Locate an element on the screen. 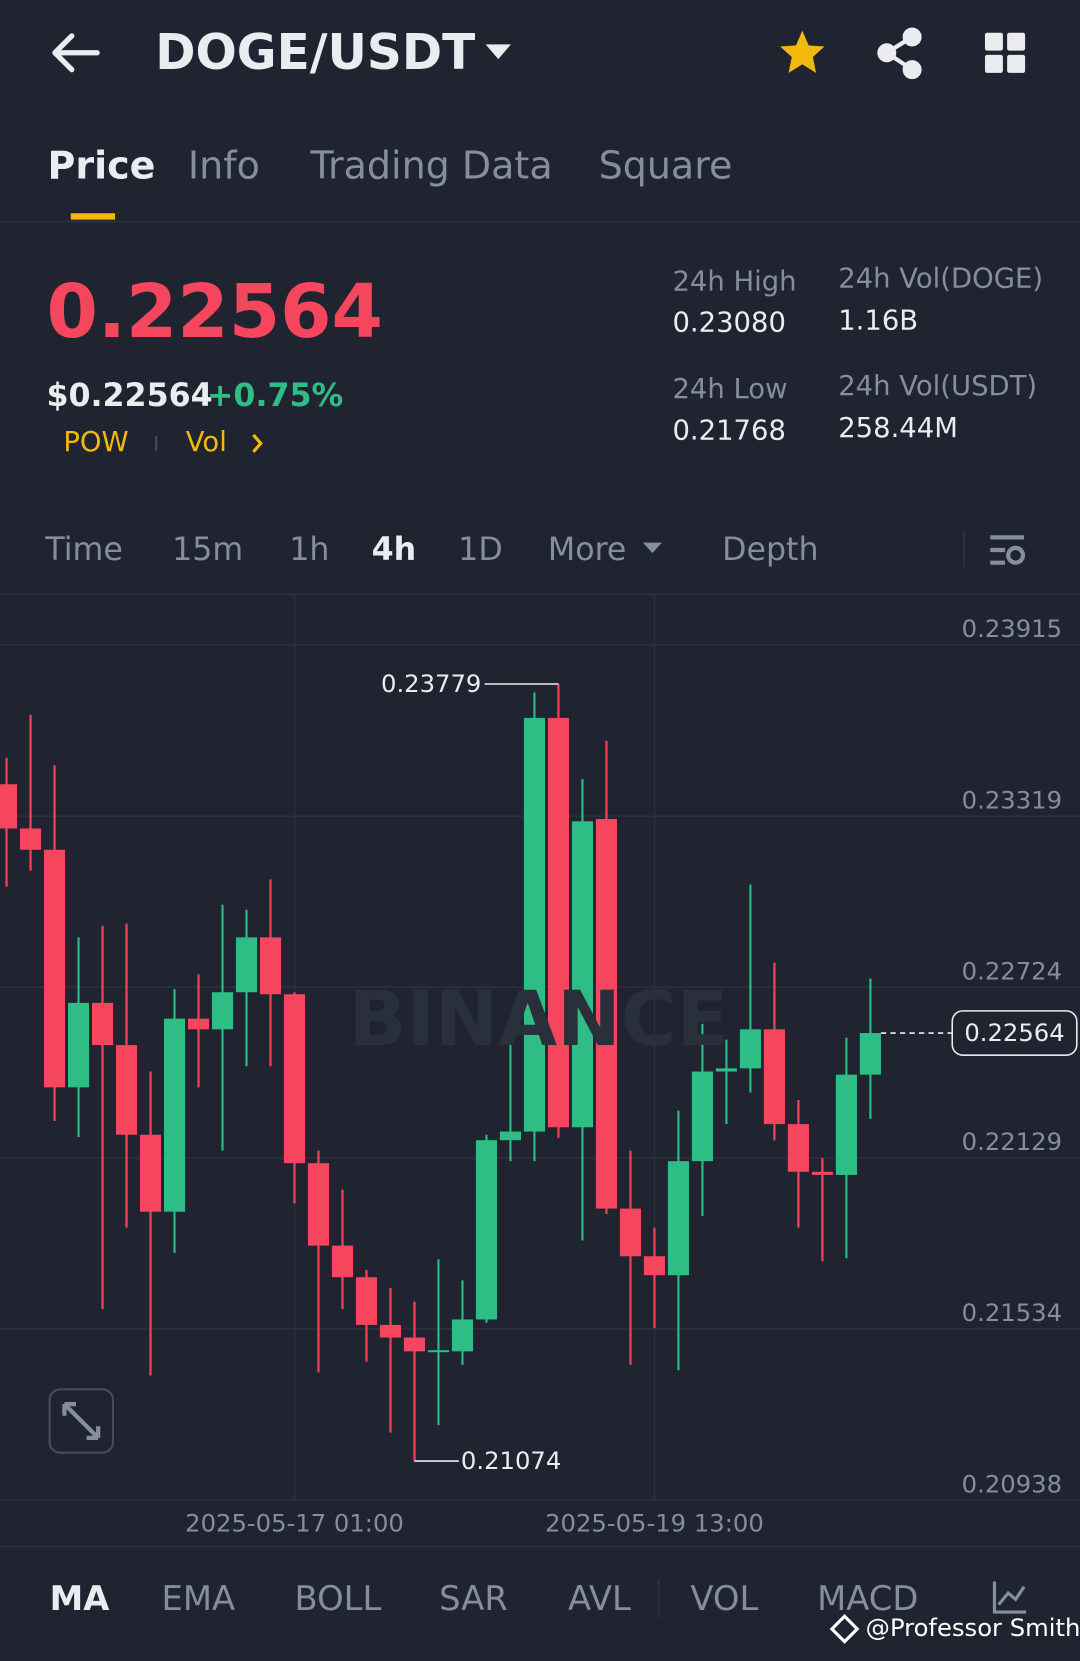 The height and width of the screenshot is (1661, 1080). user-watermark: @Professor Smith is located at coordinates (973, 1627).